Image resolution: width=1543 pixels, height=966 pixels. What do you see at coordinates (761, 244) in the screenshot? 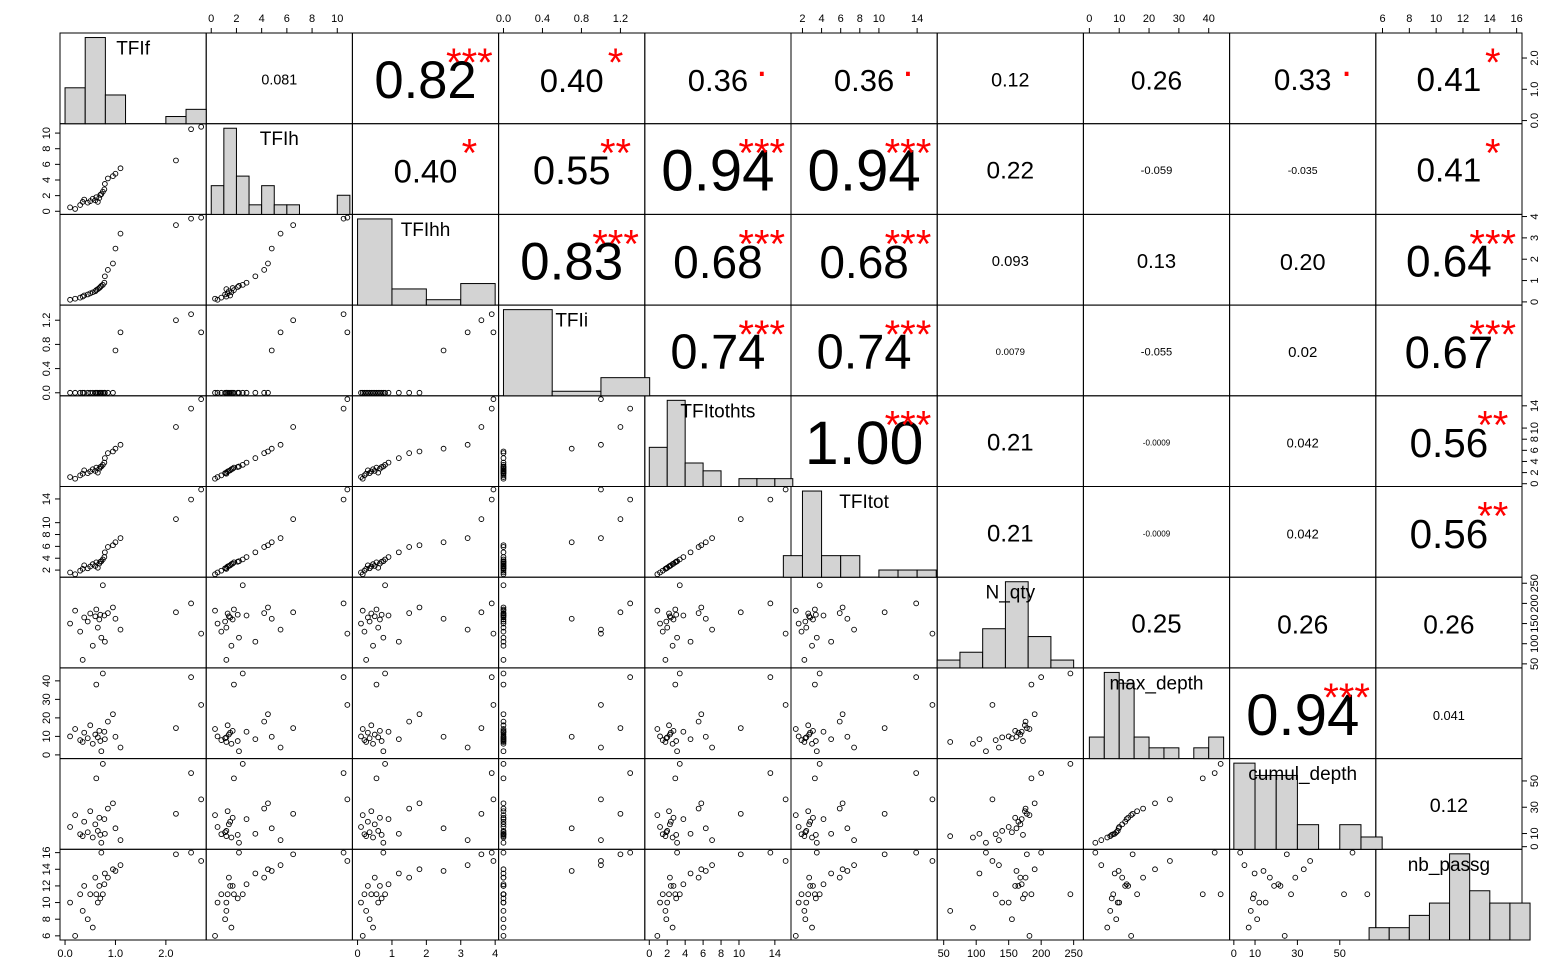
I see `significance-stars: ***` at bounding box center [761, 244].